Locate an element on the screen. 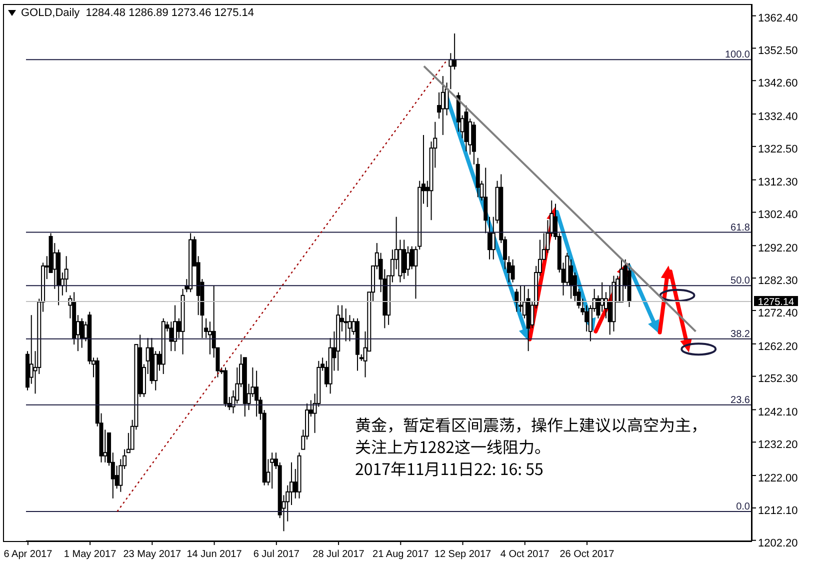 The image size is (838, 568). y-tick-label: 1292.20 is located at coordinates (778, 248).